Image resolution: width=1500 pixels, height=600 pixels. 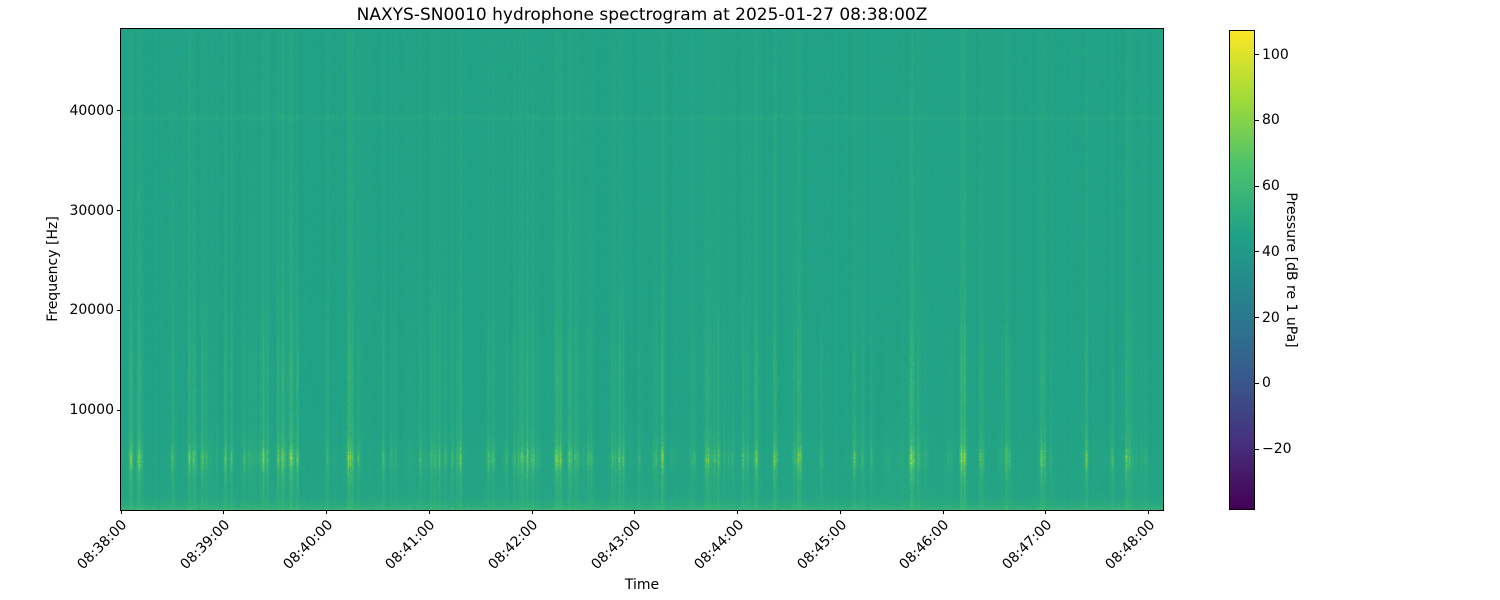 What do you see at coordinates (91, 110) in the screenshot?
I see `y-tick-label: 40000` at bounding box center [91, 110].